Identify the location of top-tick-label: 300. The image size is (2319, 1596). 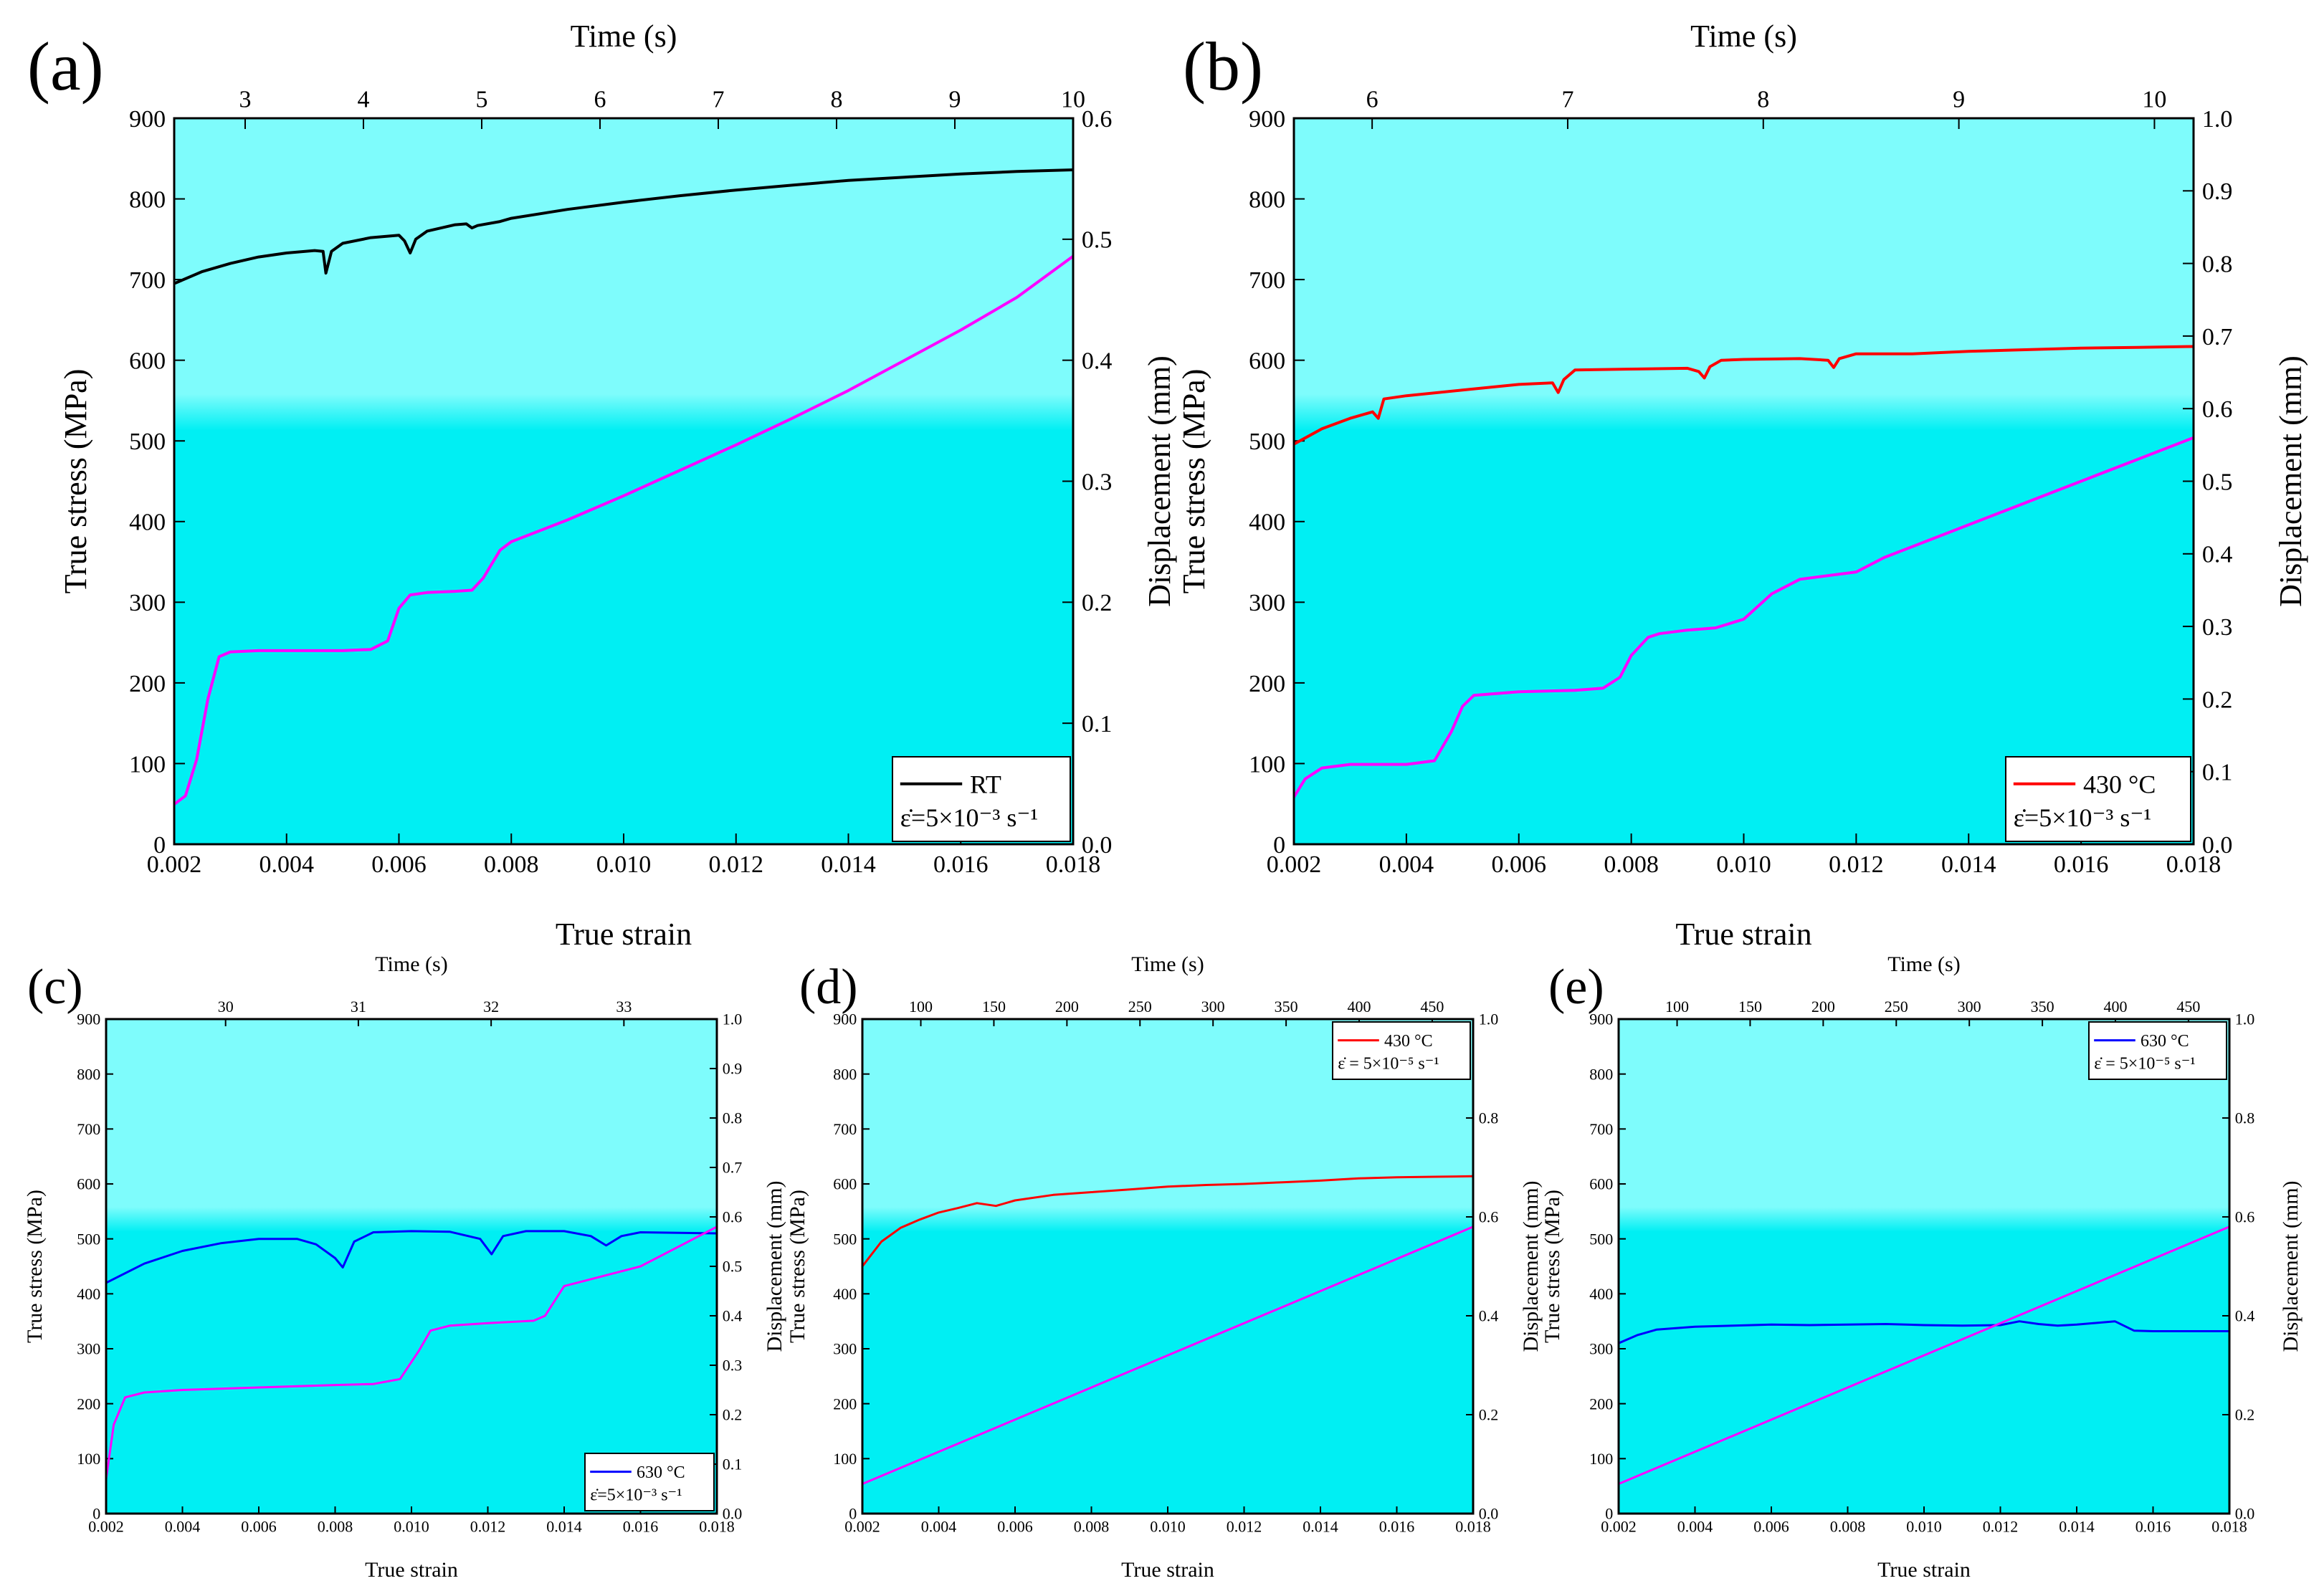
(1969, 1007).